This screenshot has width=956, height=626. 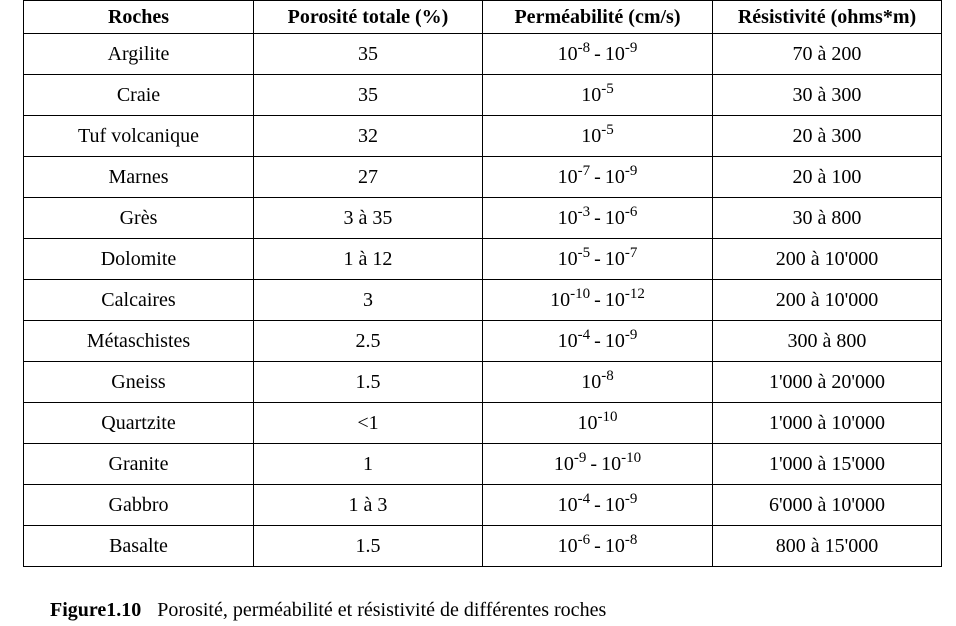 What do you see at coordinates (96, 610) in the screenshot?
I see `figure-label: Figure1.10` at bounding box center [96, 610].